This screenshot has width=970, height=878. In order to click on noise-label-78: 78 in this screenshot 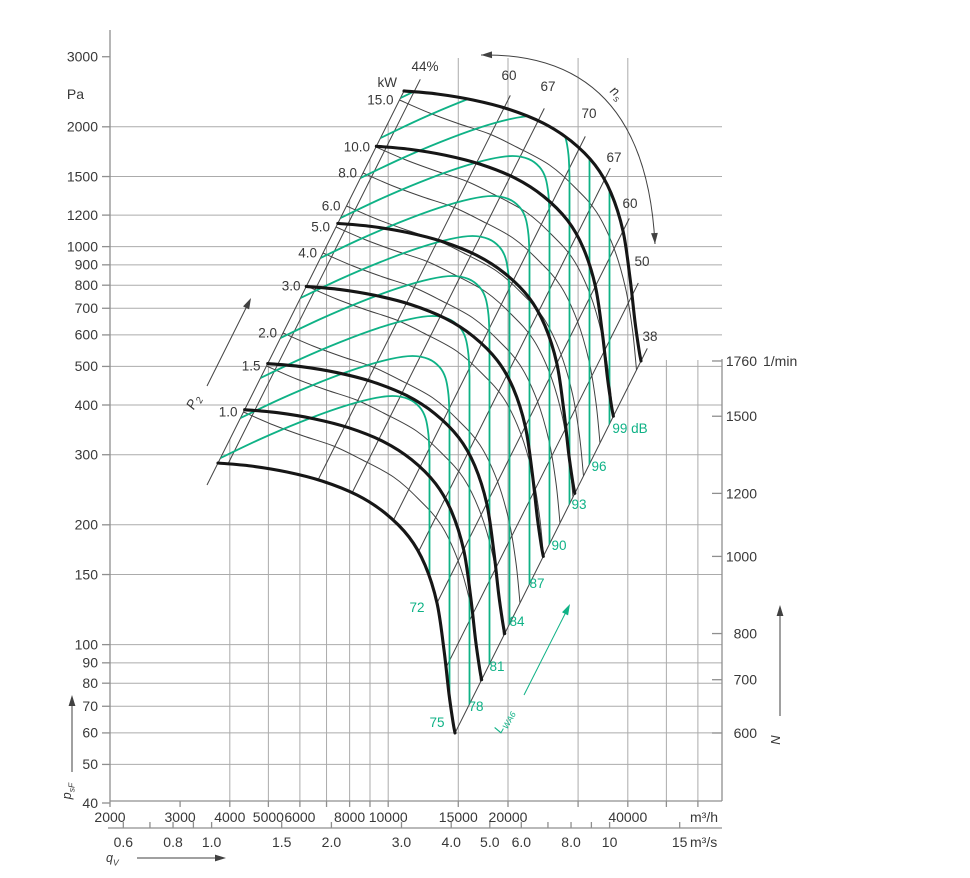, I will do `click(475, 706)`.